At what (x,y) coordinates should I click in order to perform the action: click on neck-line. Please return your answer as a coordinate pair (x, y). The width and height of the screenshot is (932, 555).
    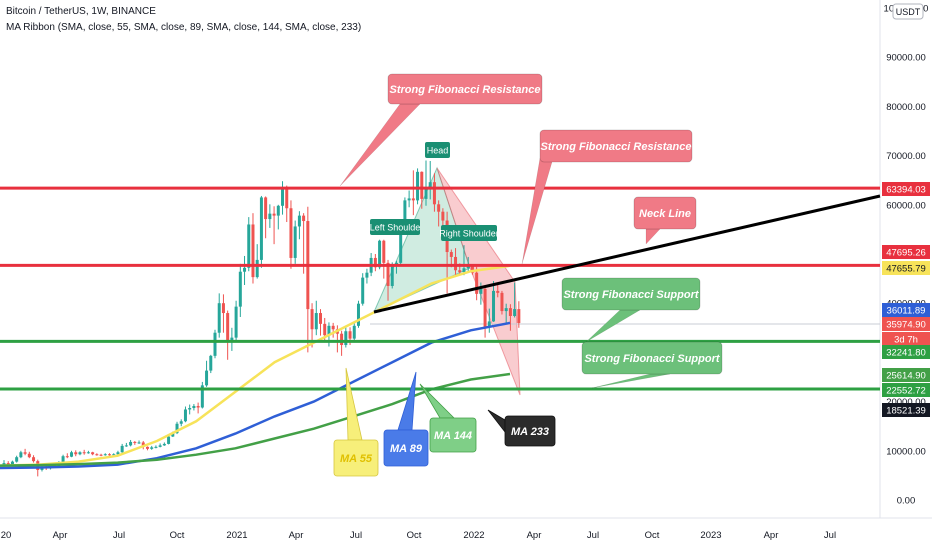
    Looking at the image, I should click on (627, 254).